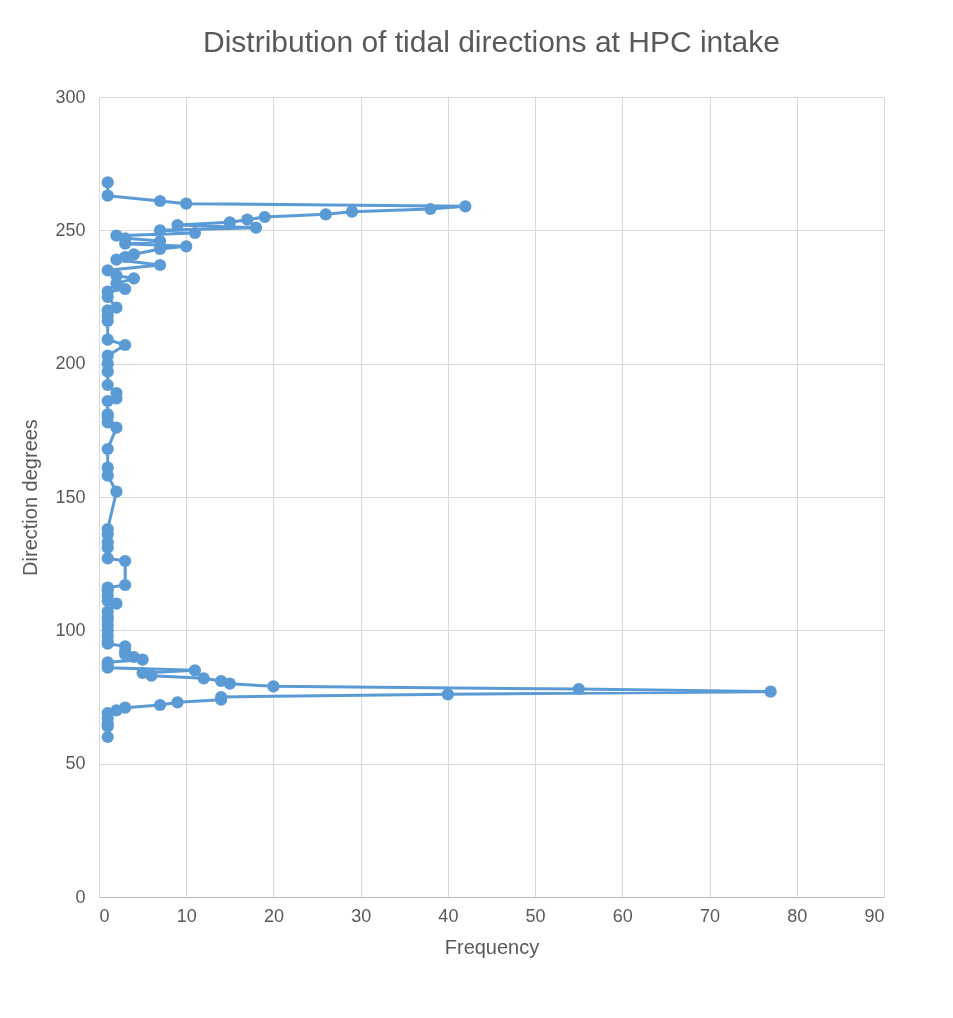 The width and height of the screenshot is (953, 1018). I want to click on y-tick-label: 0, so click(80, 896).